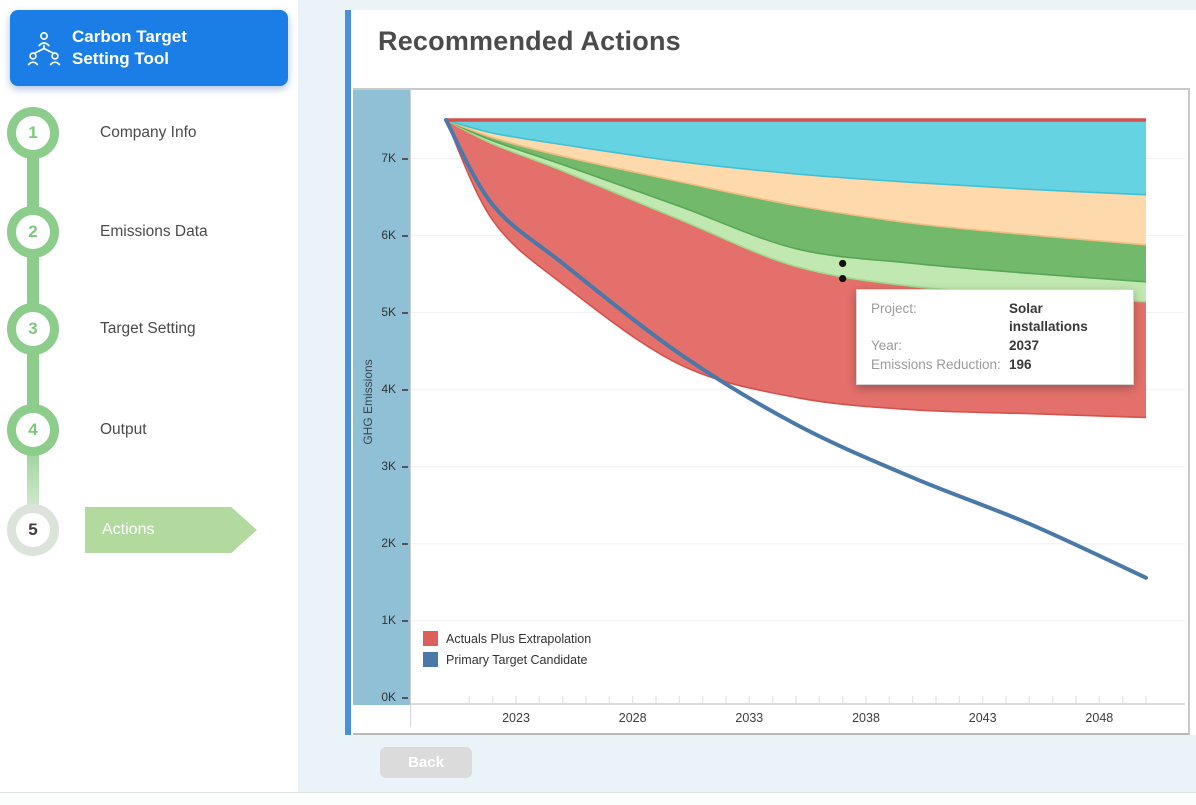 This screenshot has height=805, width=1196. What do you see at coordinates (430, 659) in the screenshot?
I see `legend-swatch-blue` at bounding box center [430, 659].